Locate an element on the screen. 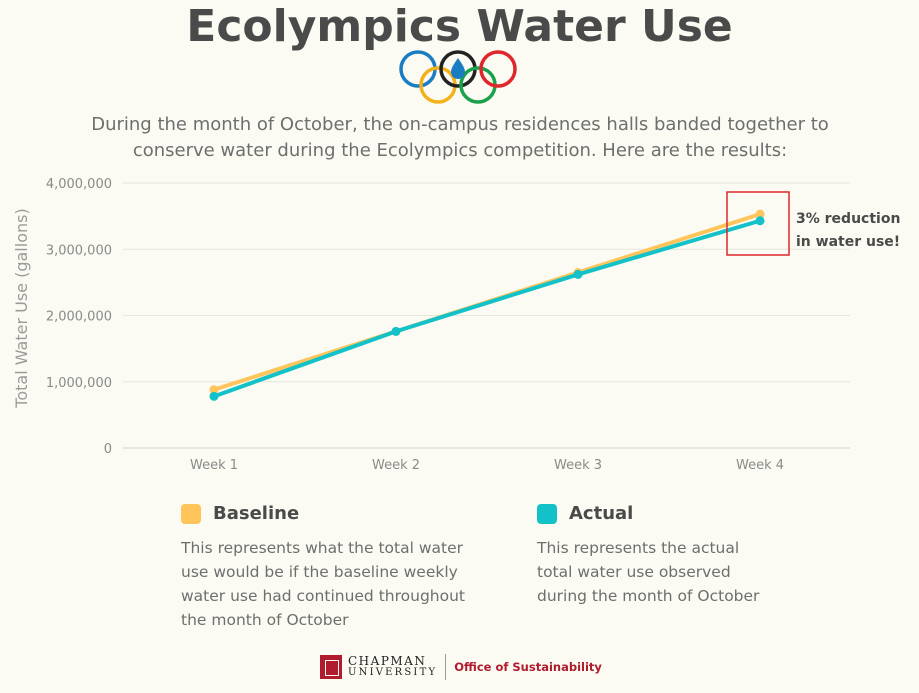 The image size is (919, 693). desc-line: use would be if the baseline weekly is located at coordinates (319, 572).